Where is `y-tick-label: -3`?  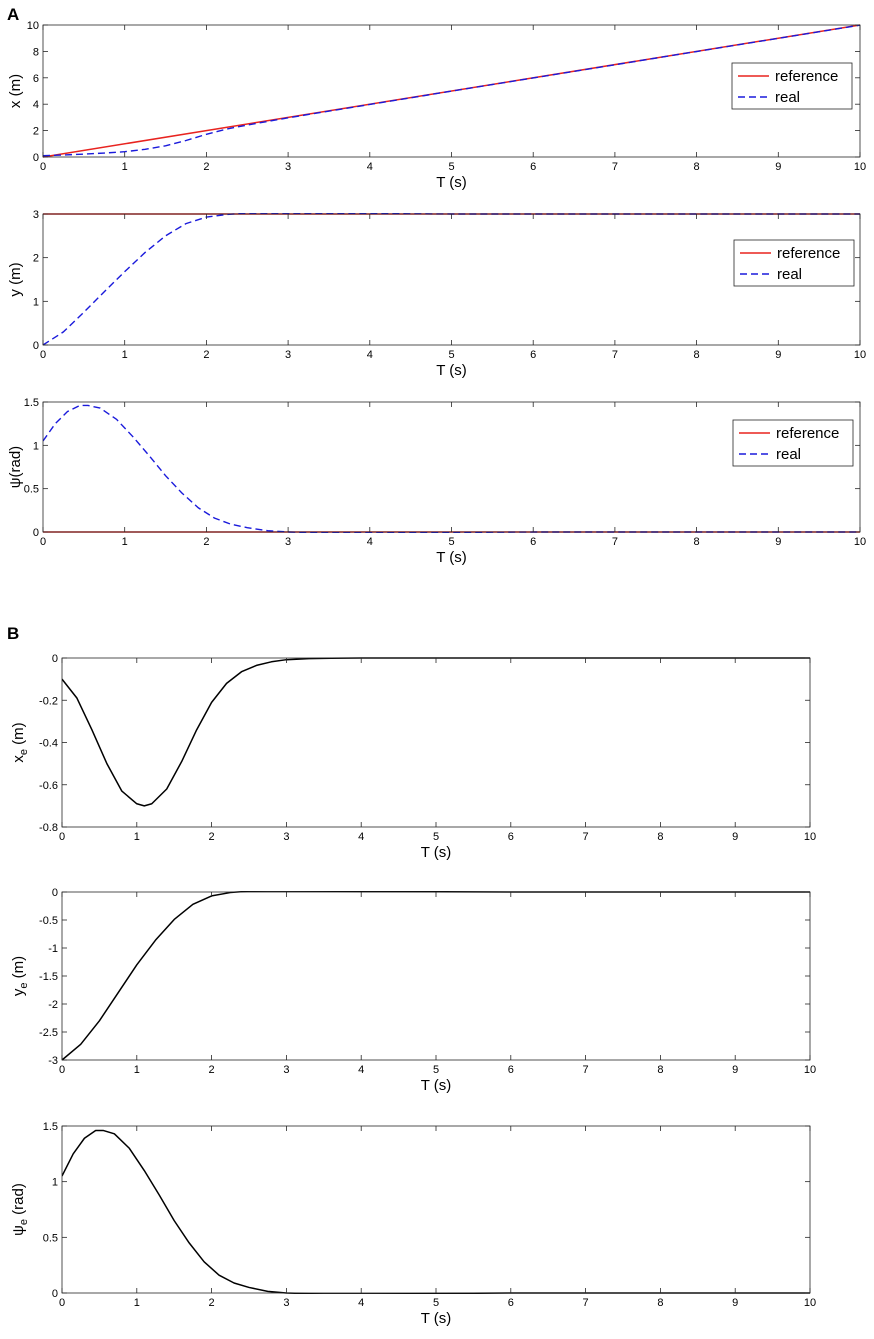
y-tick-label: -3 is located at coordinates (53, 1061).